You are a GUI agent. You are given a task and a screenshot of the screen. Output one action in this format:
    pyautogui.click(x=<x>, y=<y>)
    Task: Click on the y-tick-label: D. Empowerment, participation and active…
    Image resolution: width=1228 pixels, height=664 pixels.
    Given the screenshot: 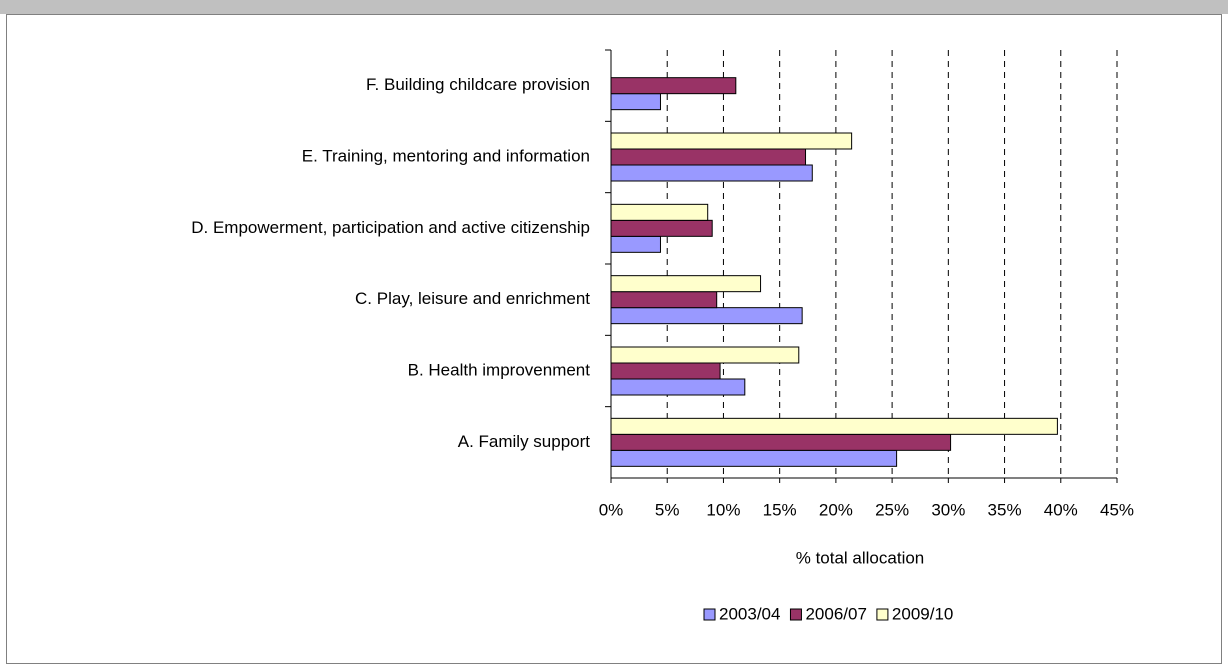 What is the action you would take?
    pyautogui.click(x=390, y=227)
    